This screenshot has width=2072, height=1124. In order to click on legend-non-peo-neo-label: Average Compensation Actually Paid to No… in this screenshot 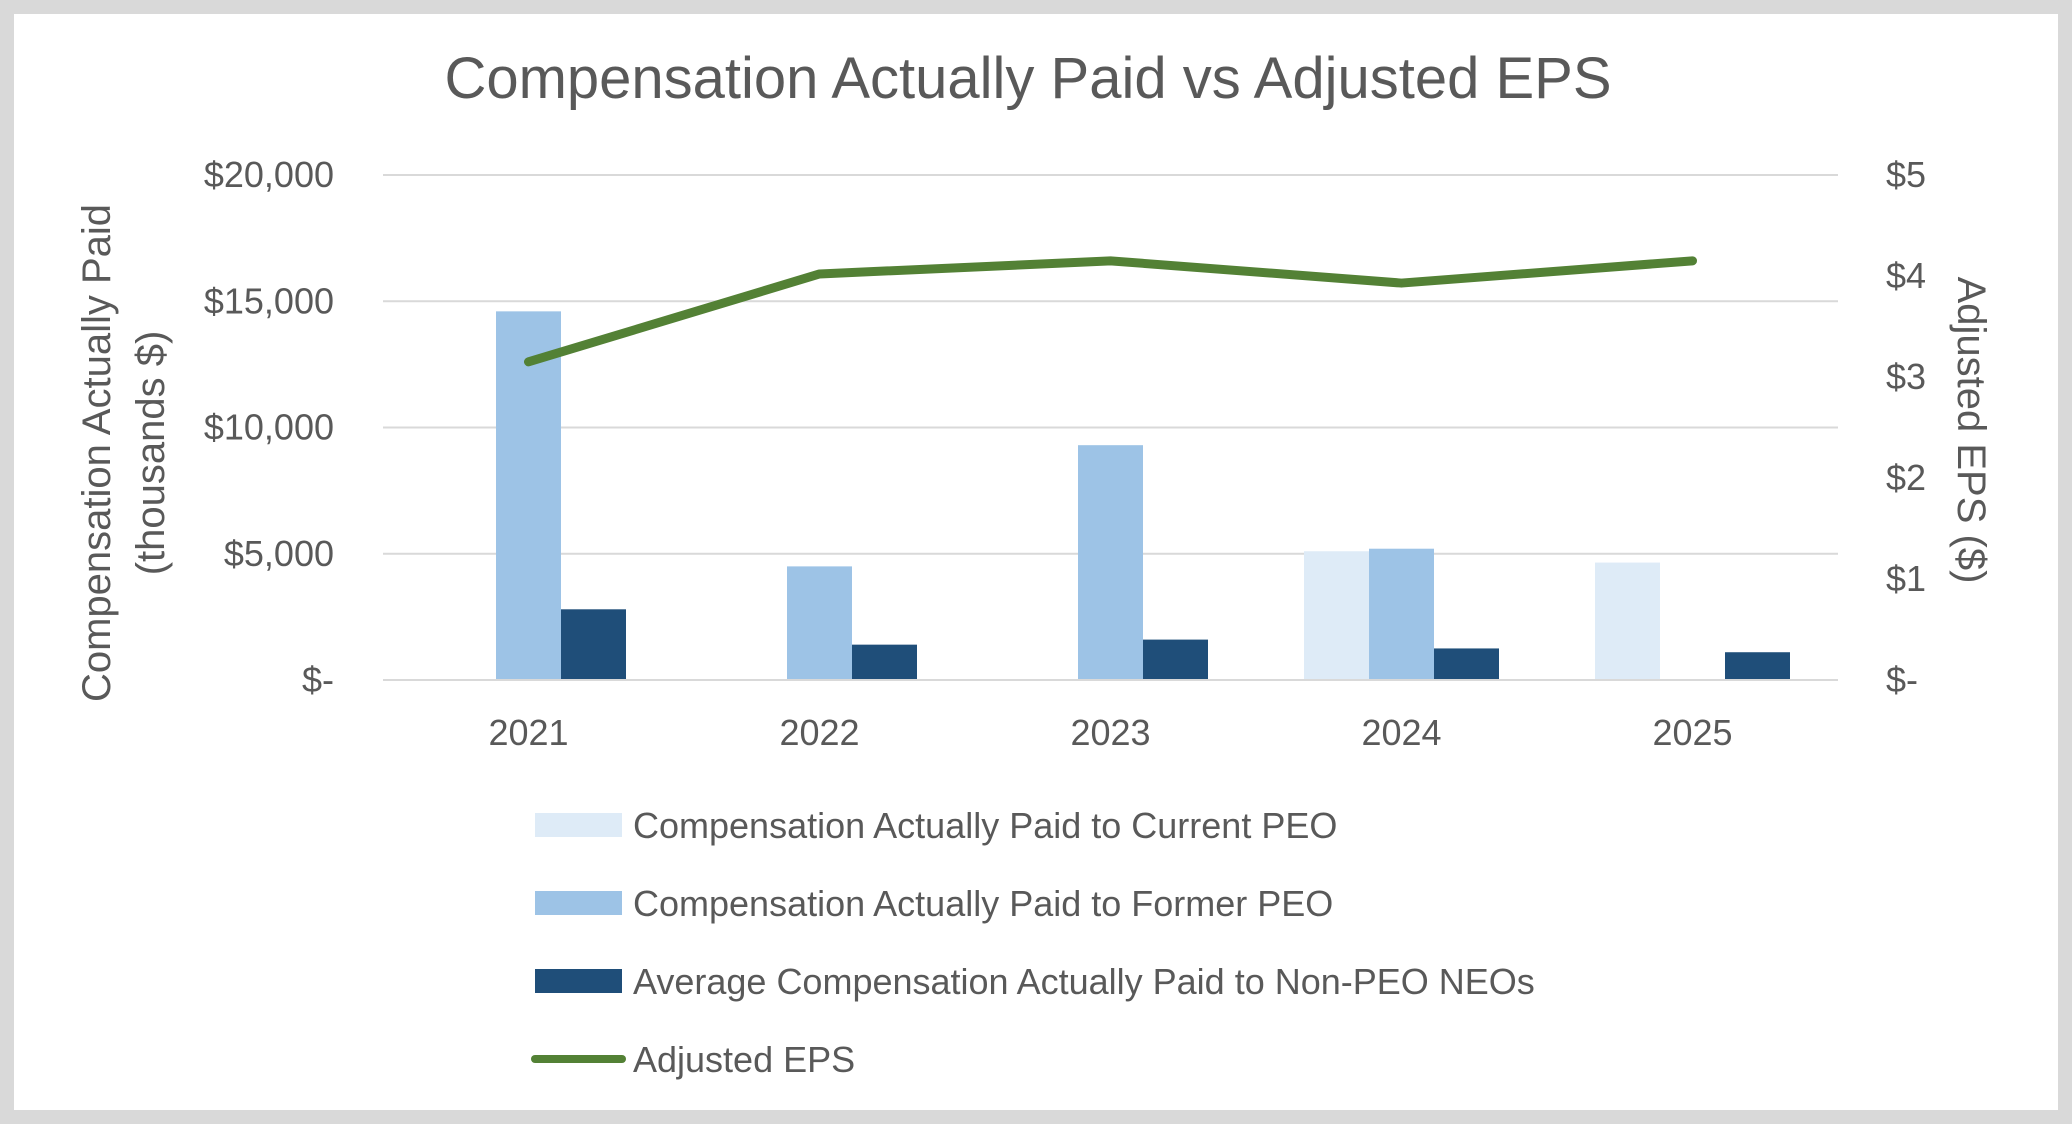, I will do `click(1084, 981)`.